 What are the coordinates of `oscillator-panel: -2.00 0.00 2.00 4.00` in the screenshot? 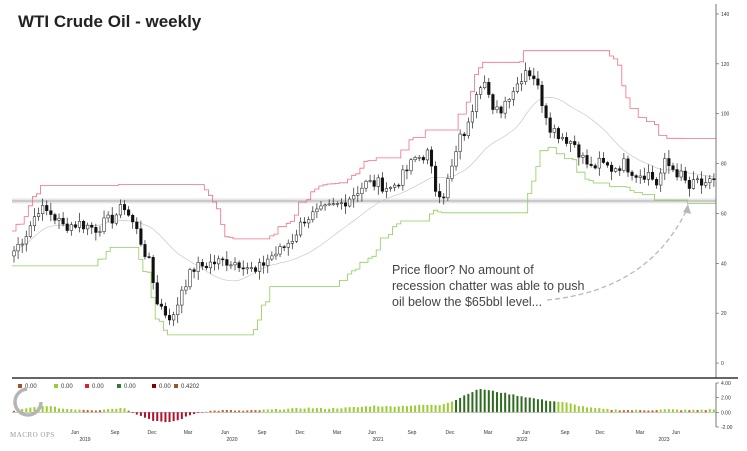 It's located at (372, 406).